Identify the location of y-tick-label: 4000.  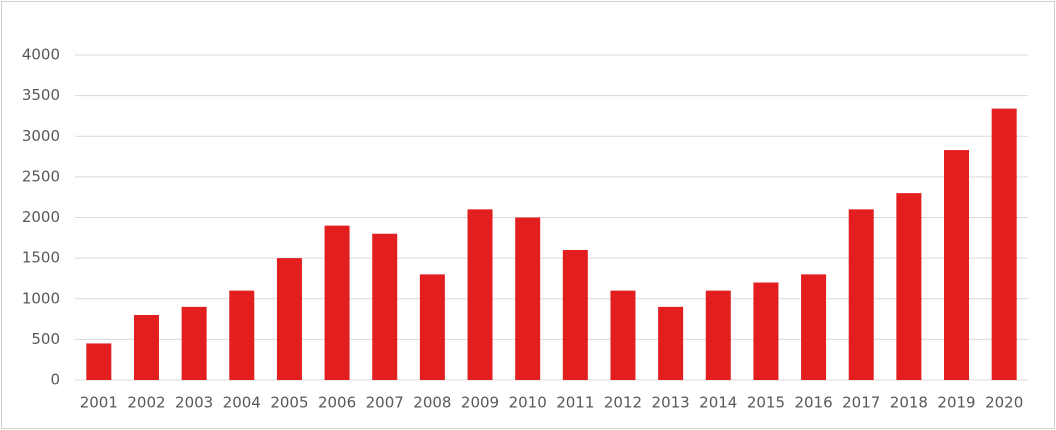
(41, 55).